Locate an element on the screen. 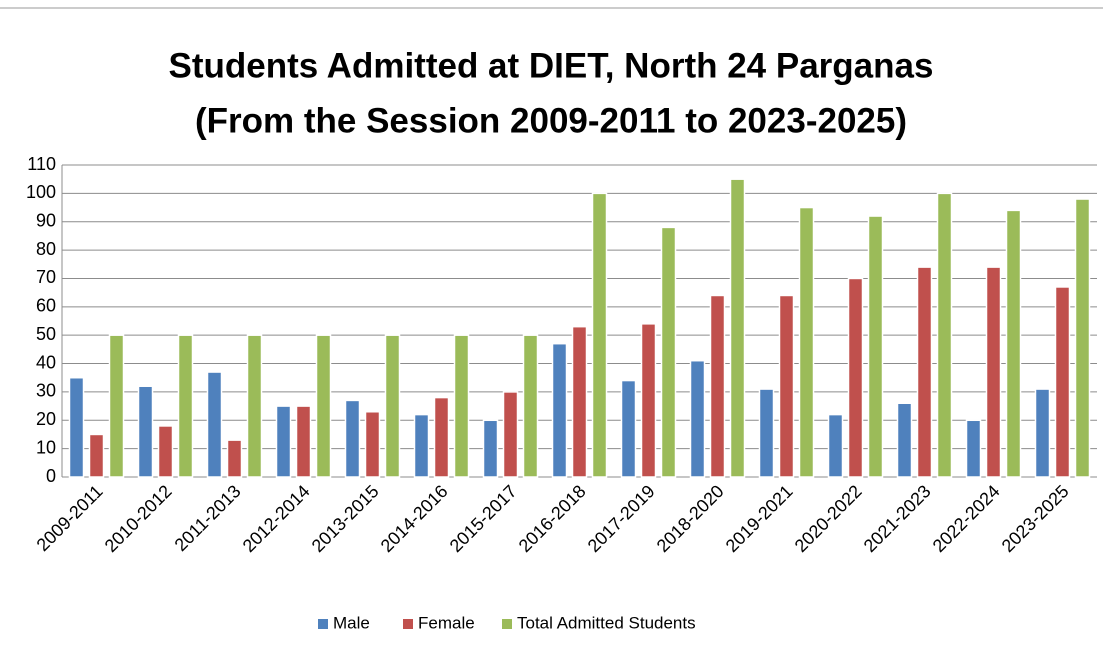 This screenshot has height=655, width=1103. x-tick-label: 2013-2015 is located at coordinates (345, 518).